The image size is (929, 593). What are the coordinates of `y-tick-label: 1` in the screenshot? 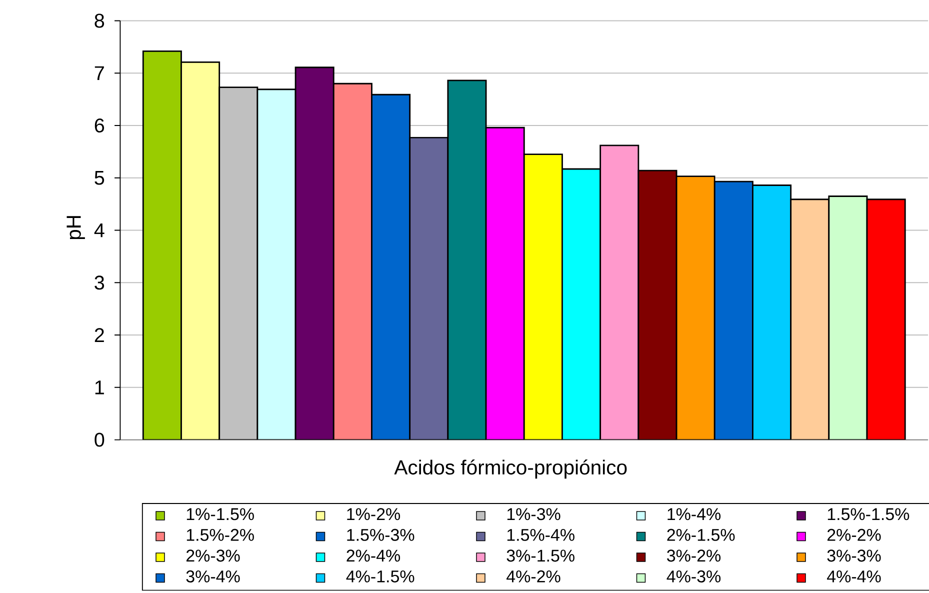 It's located at (99, 387).